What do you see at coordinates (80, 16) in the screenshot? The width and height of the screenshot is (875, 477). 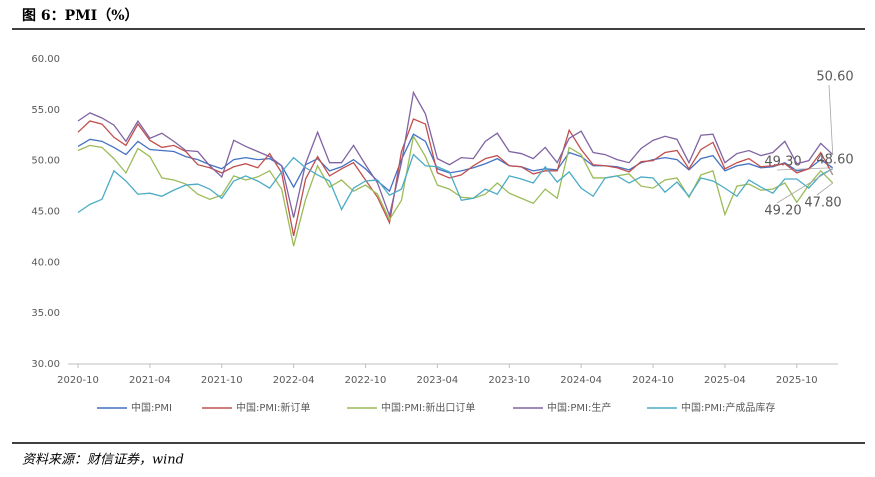 I see `chart-title: 图 6：PMI（%）` at bounding box center [80, 16].